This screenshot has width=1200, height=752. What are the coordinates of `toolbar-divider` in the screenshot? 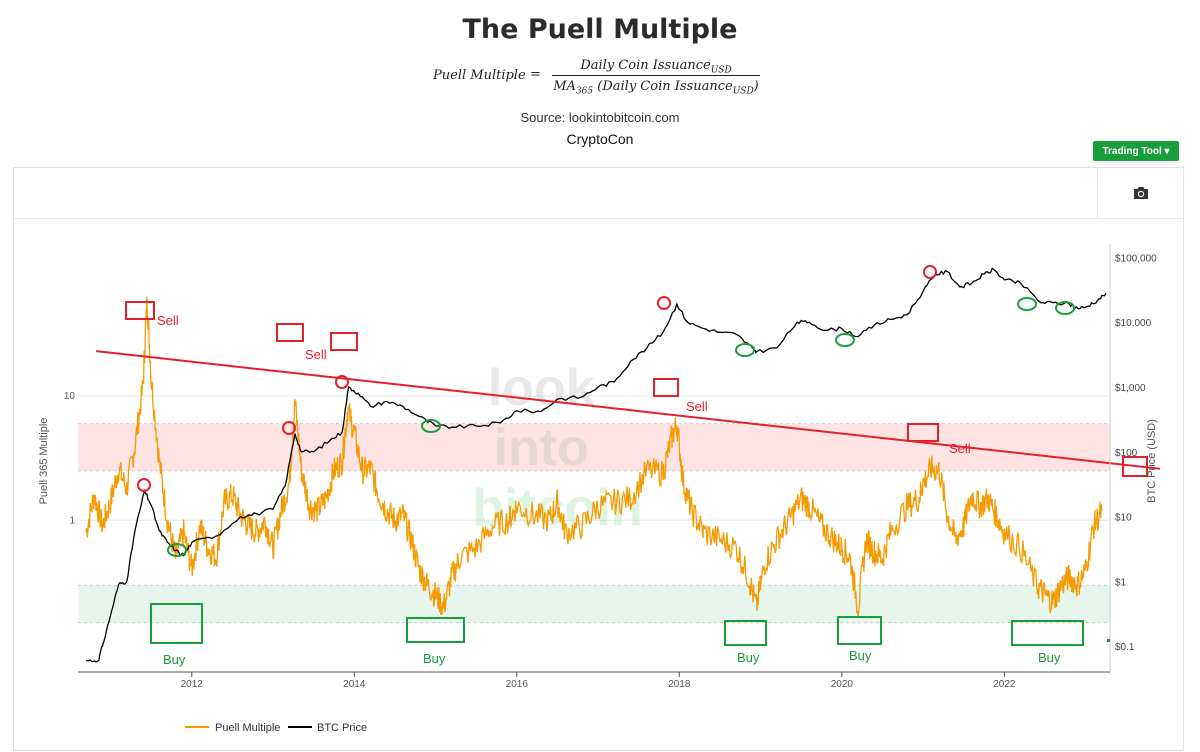 It's located at (598, 218).